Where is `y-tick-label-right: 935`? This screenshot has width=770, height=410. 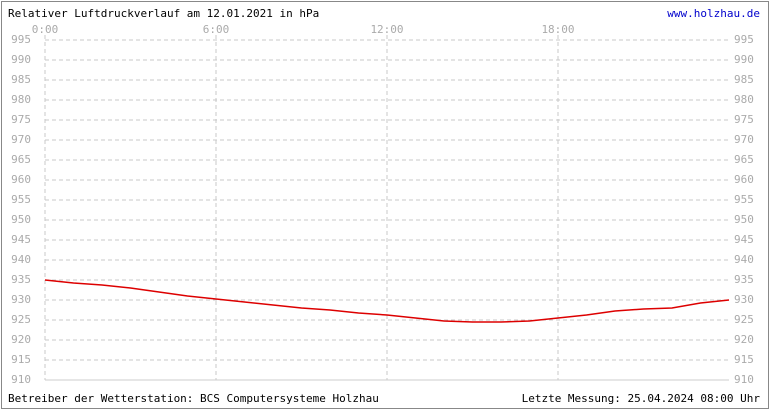
y-tick-label-right: 935 is located at coordinates (744, 279).